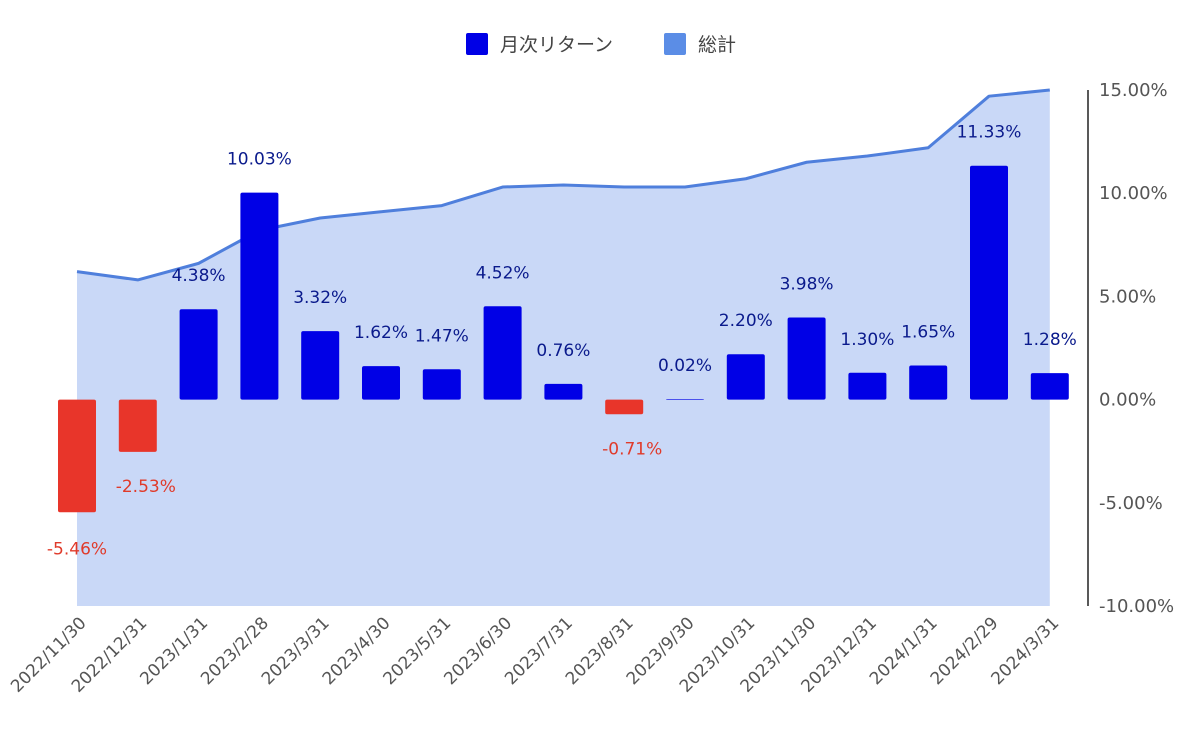 Image resolution: width=1200 pixels, height=739 pixels. What do you see at coordinates (1133, 90) in the screenshot?
I see `y-tick-label: 15.00%` at bounding box center [1133, 90].